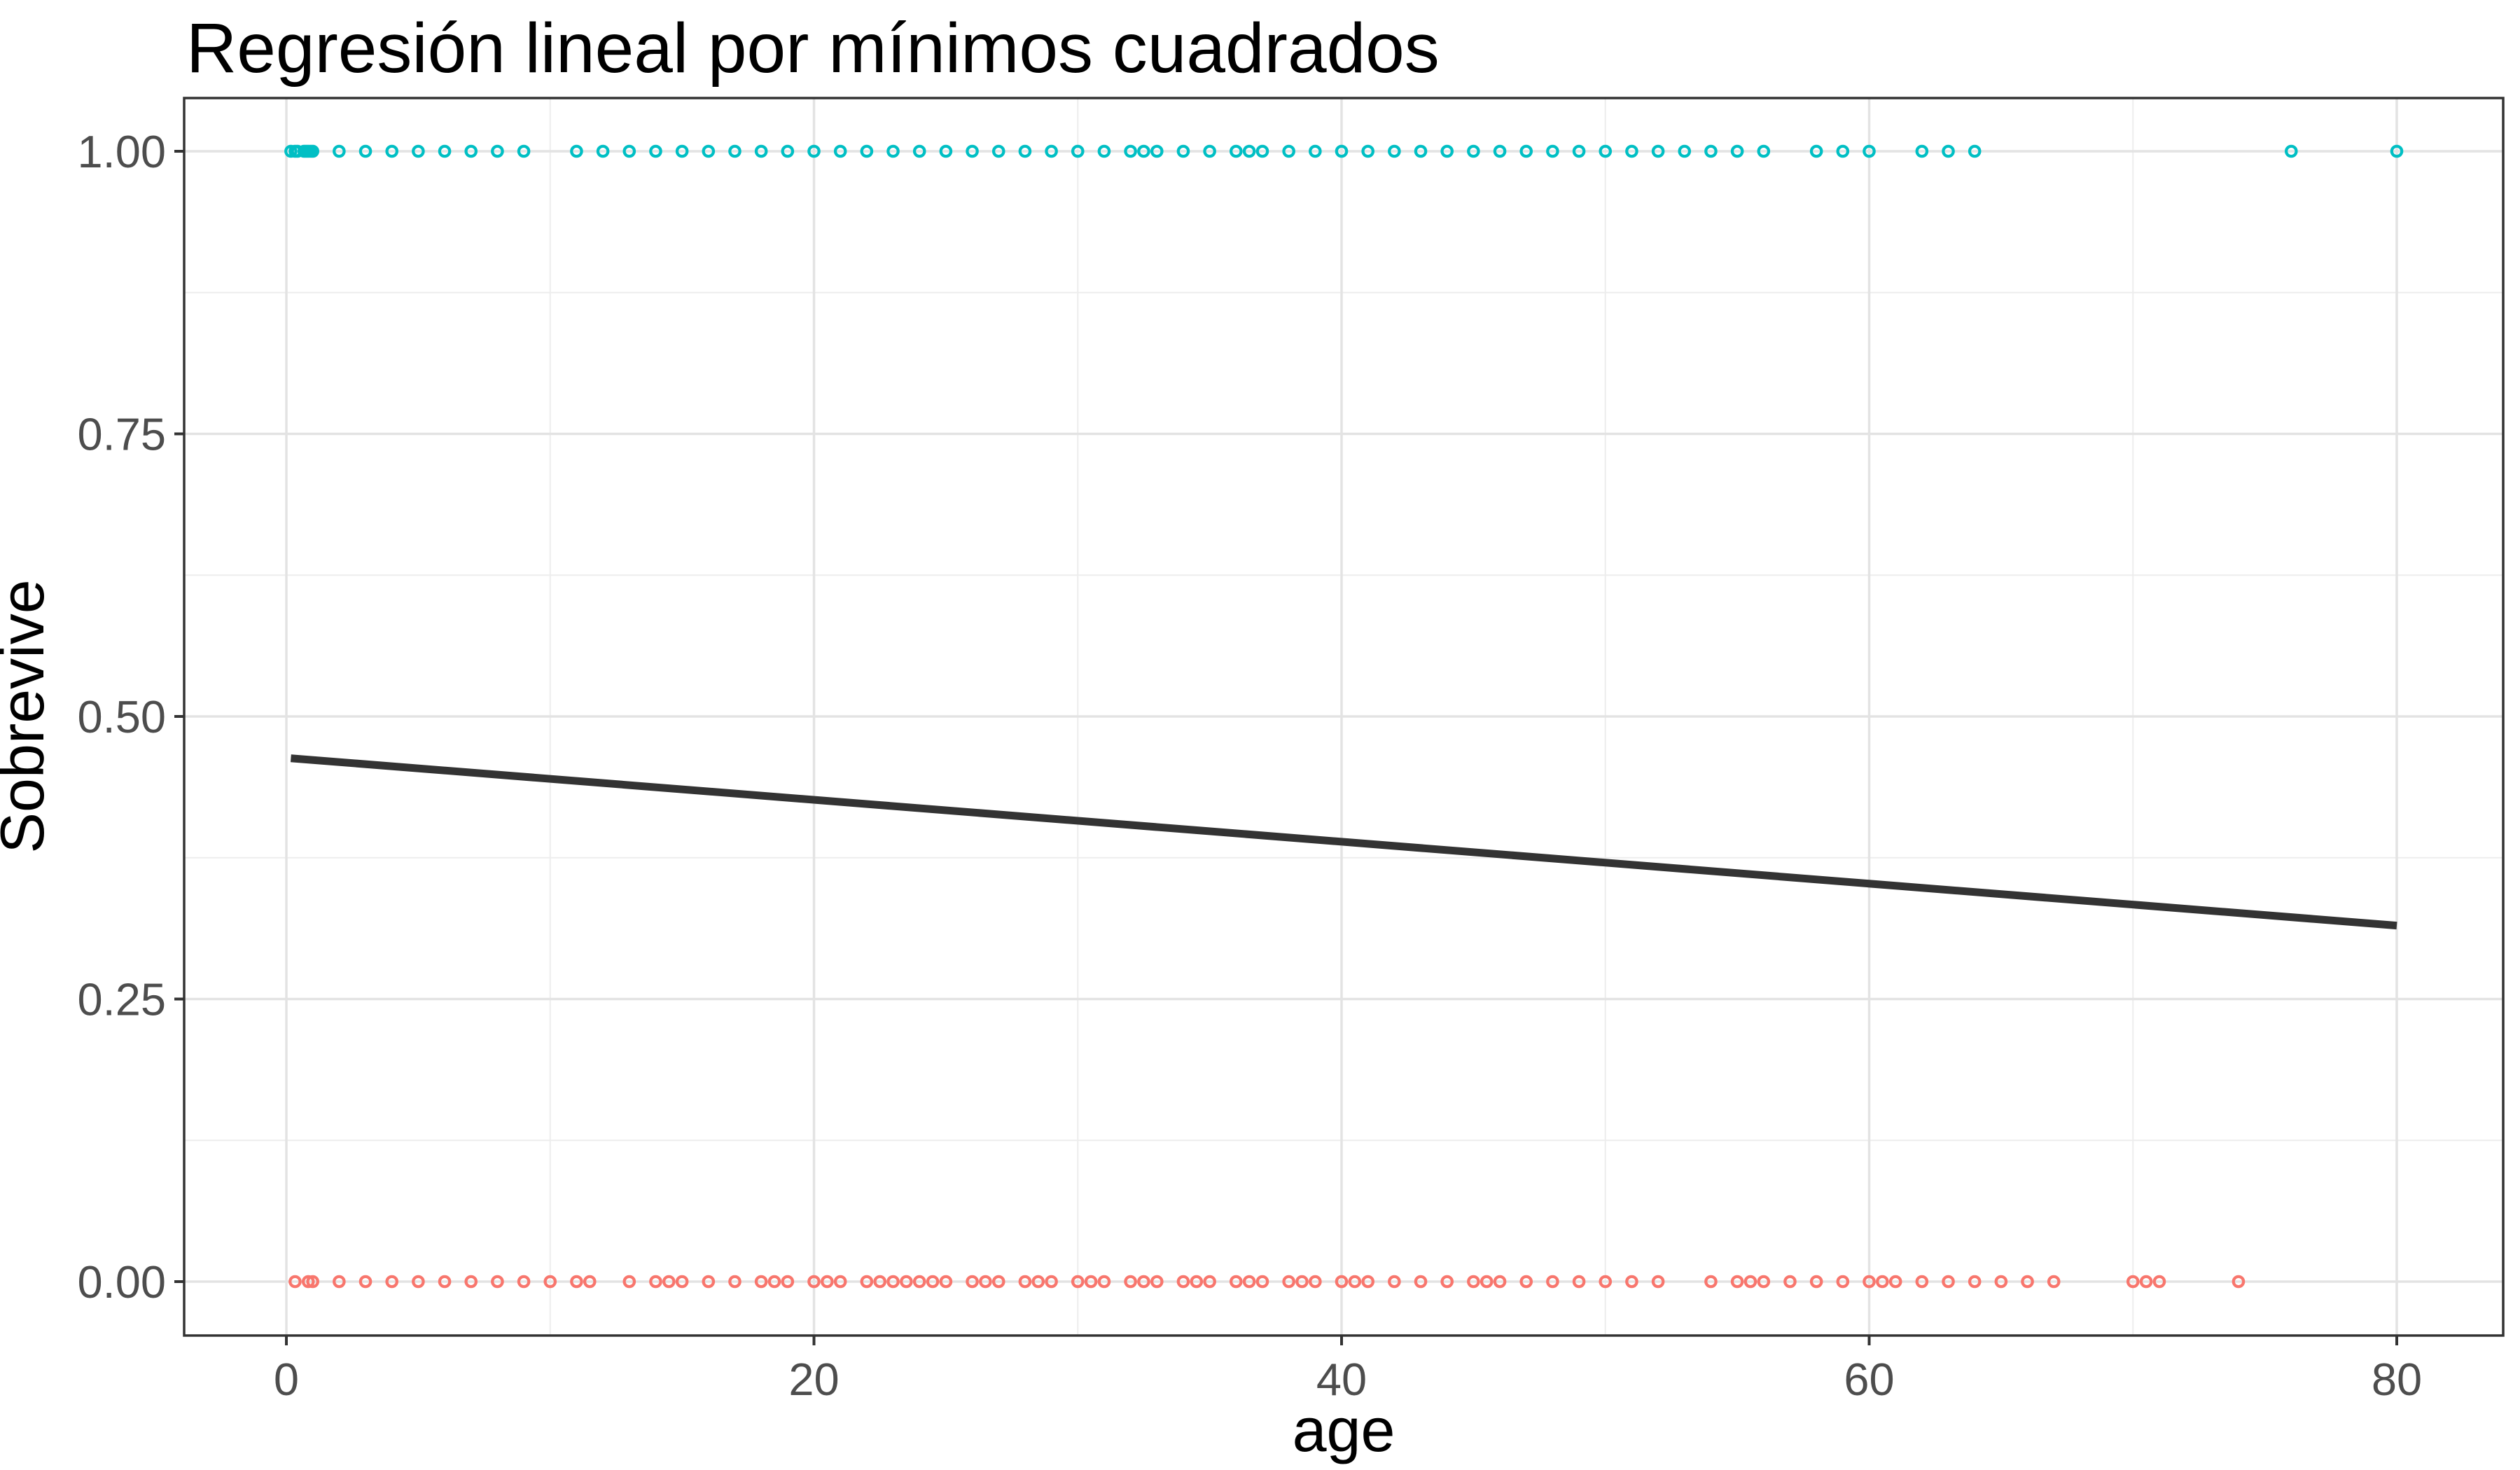 Image resolution: width=2520 pixels, height=1470 pixels. I want to click on survived-points, so click(1344, 151).